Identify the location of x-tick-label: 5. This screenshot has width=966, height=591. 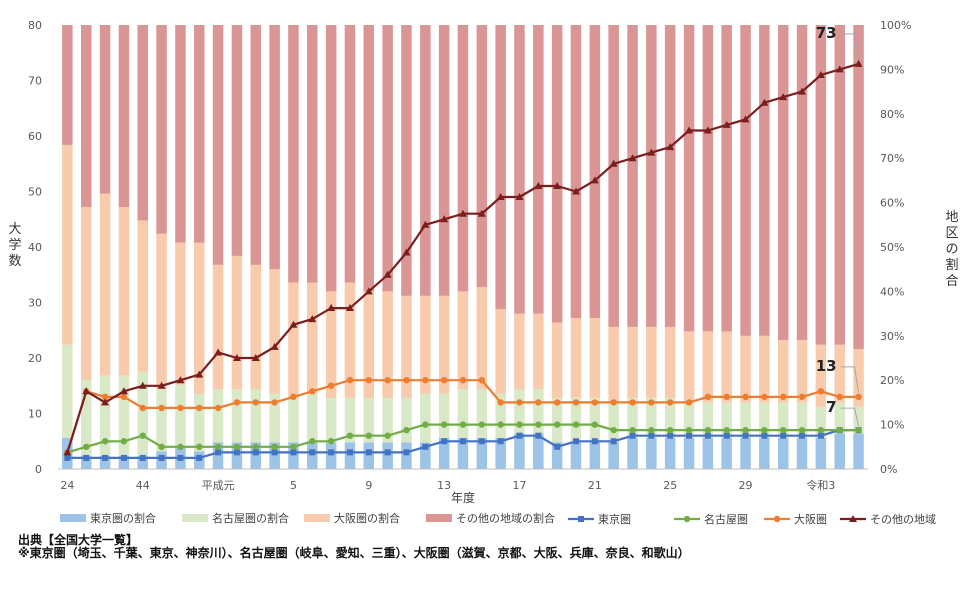
(293, 485).